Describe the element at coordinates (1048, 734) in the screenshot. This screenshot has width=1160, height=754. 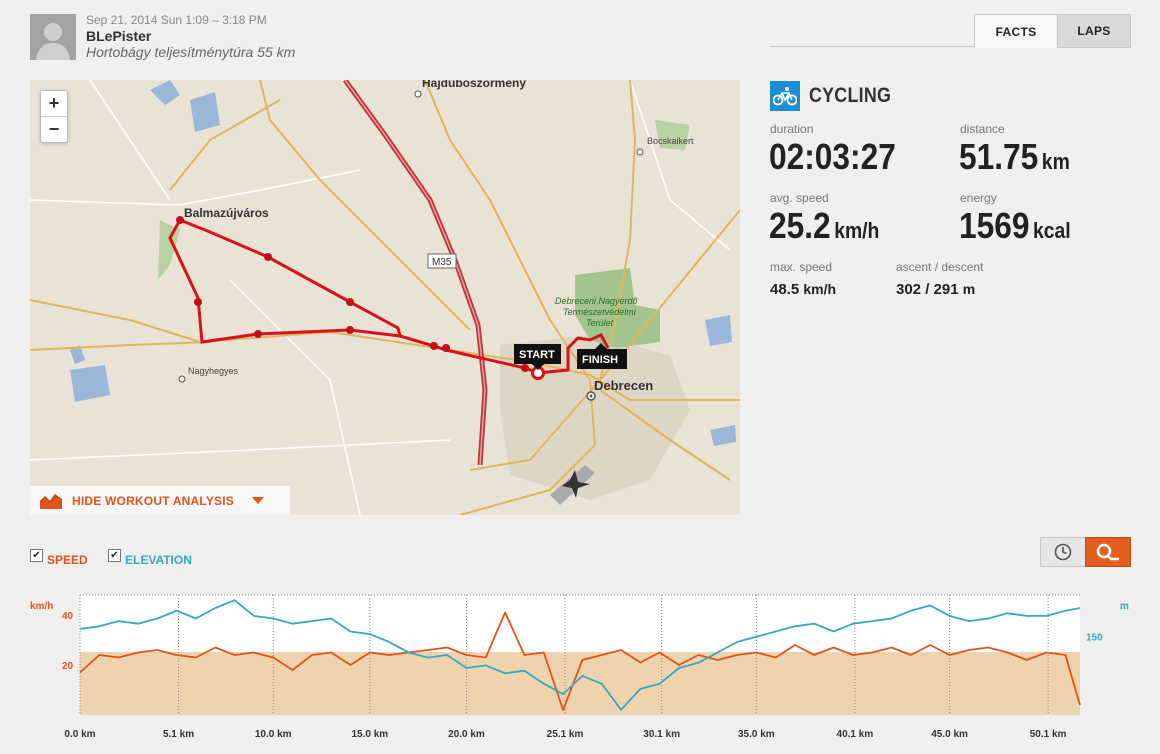
I see `x-tick-label: 50.1 km` at that location.